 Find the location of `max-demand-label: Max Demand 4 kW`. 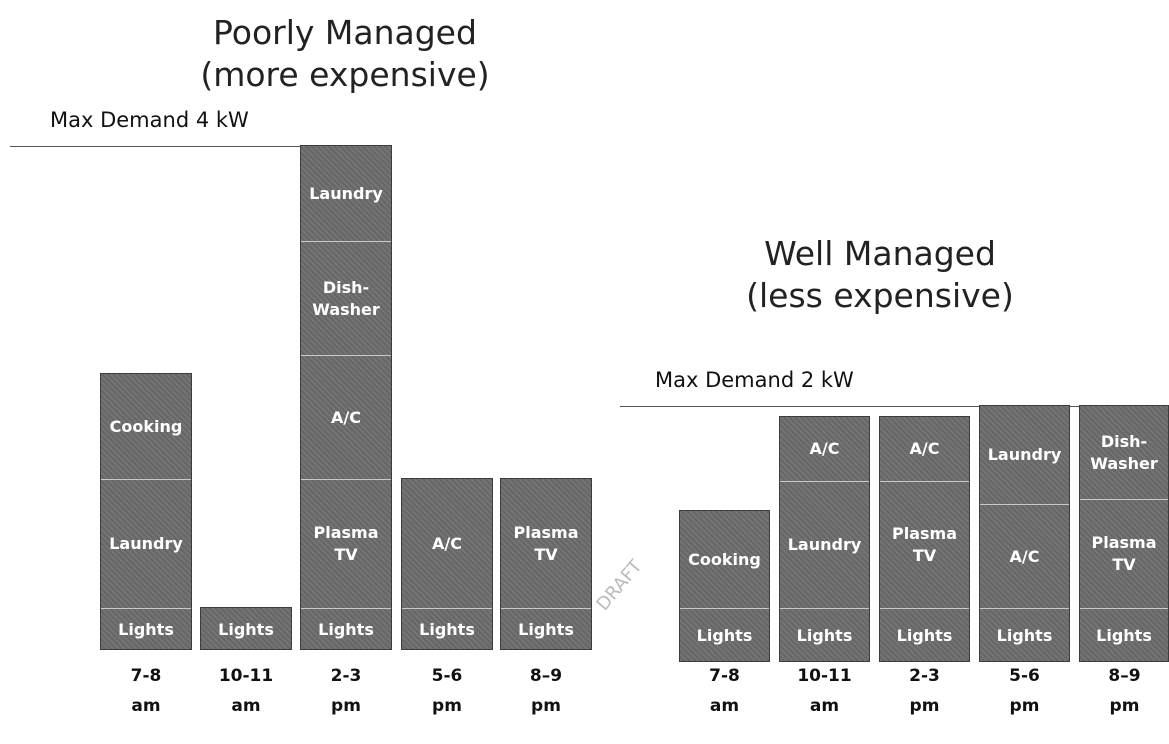

max-demand-label: Max Demand 4 kW is located at coordinates (149, 120).